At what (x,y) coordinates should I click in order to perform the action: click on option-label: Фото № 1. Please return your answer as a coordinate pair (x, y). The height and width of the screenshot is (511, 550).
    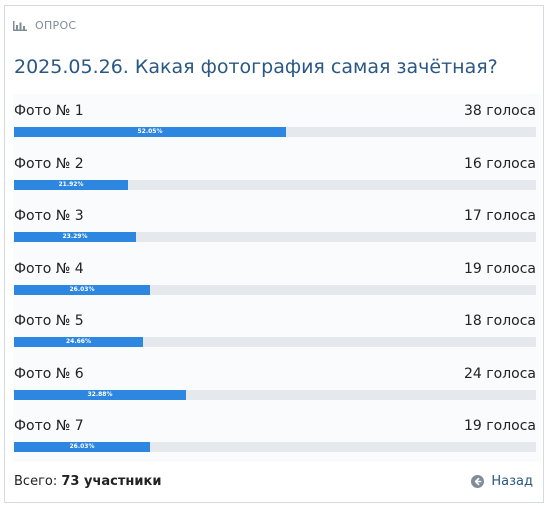
    Looking at the image, I should click on (49, 111).